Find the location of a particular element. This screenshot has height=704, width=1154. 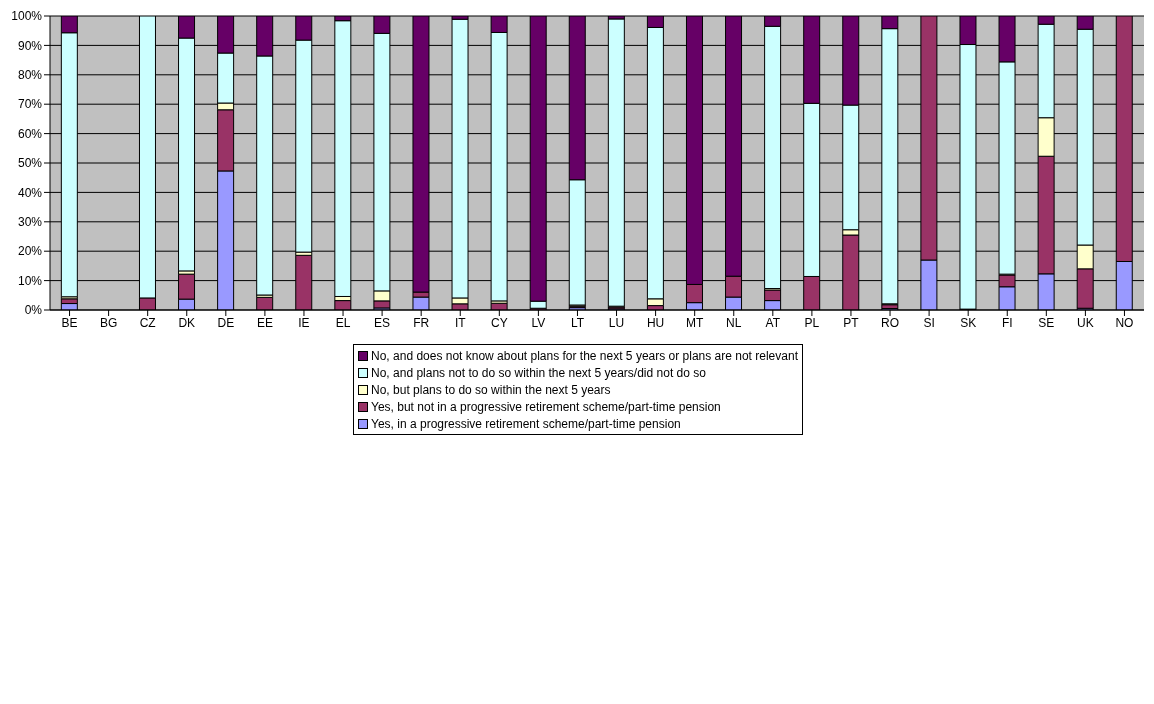

x-tick-label: PL is located at coordinates (812, 322).